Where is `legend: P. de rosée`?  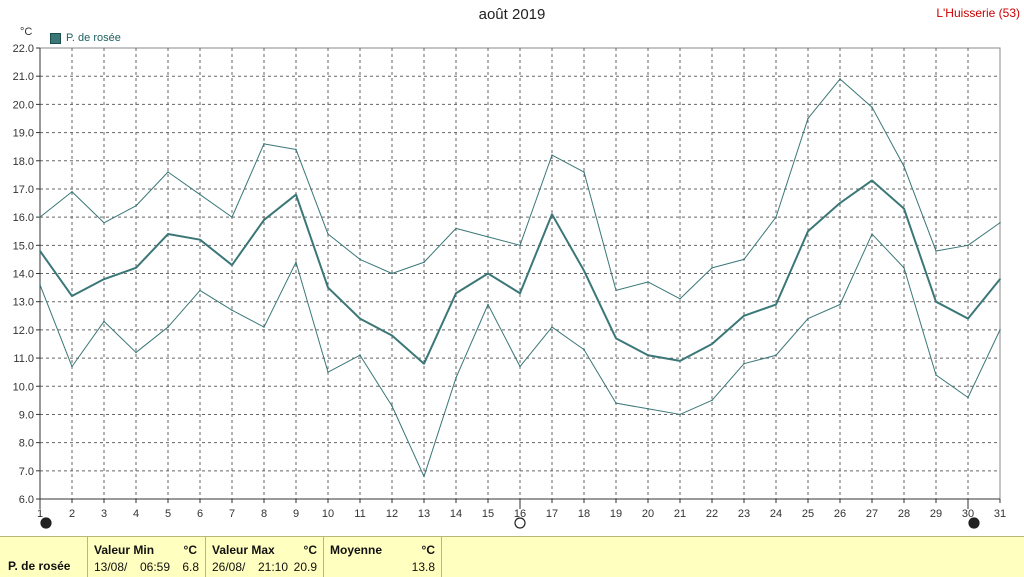
legend: P. de rosée is located at coordinates (85, 38).